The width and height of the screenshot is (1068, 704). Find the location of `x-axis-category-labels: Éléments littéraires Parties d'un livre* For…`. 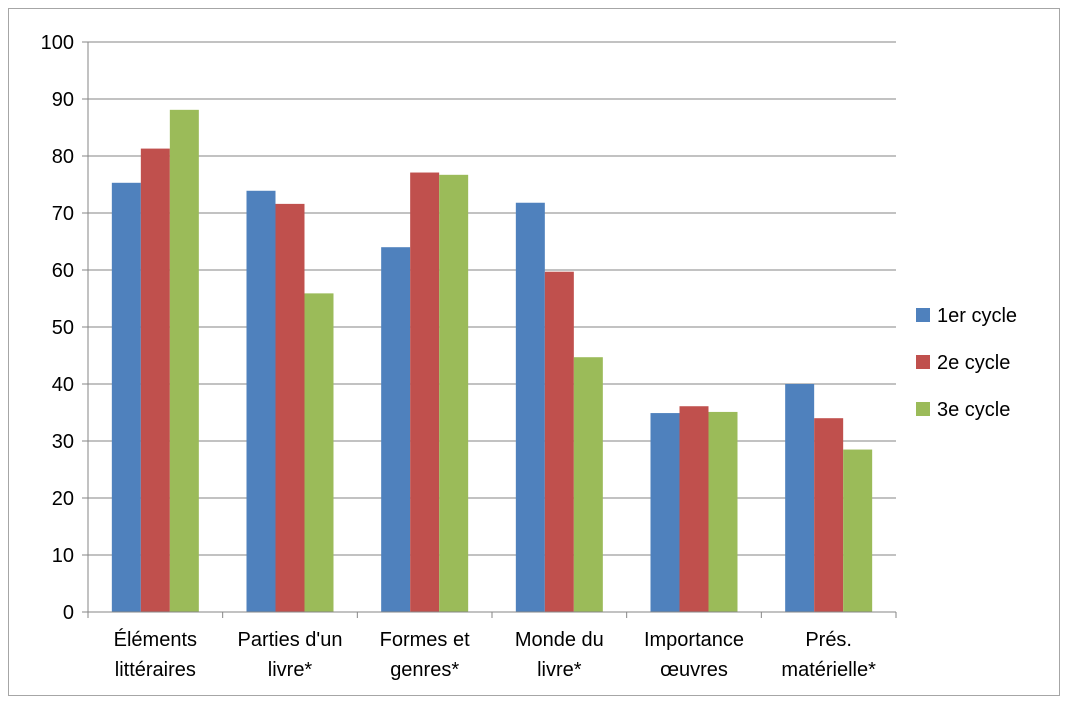

x-axis-category-labels: Éléments littéraires Parties d'un livre* For… is located at coordinates (495, 654).